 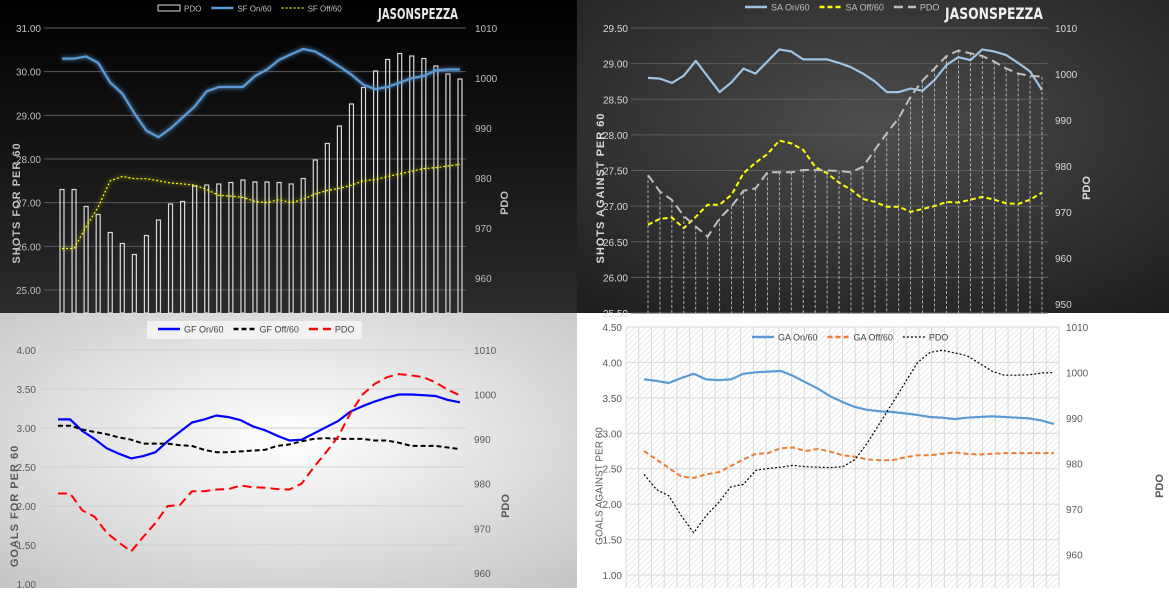 What do you see at coordinates (865, 8) in the screenshot?
I see `legend-label-sa-off-60: SA Off/60` at bounding box center [865, 8].